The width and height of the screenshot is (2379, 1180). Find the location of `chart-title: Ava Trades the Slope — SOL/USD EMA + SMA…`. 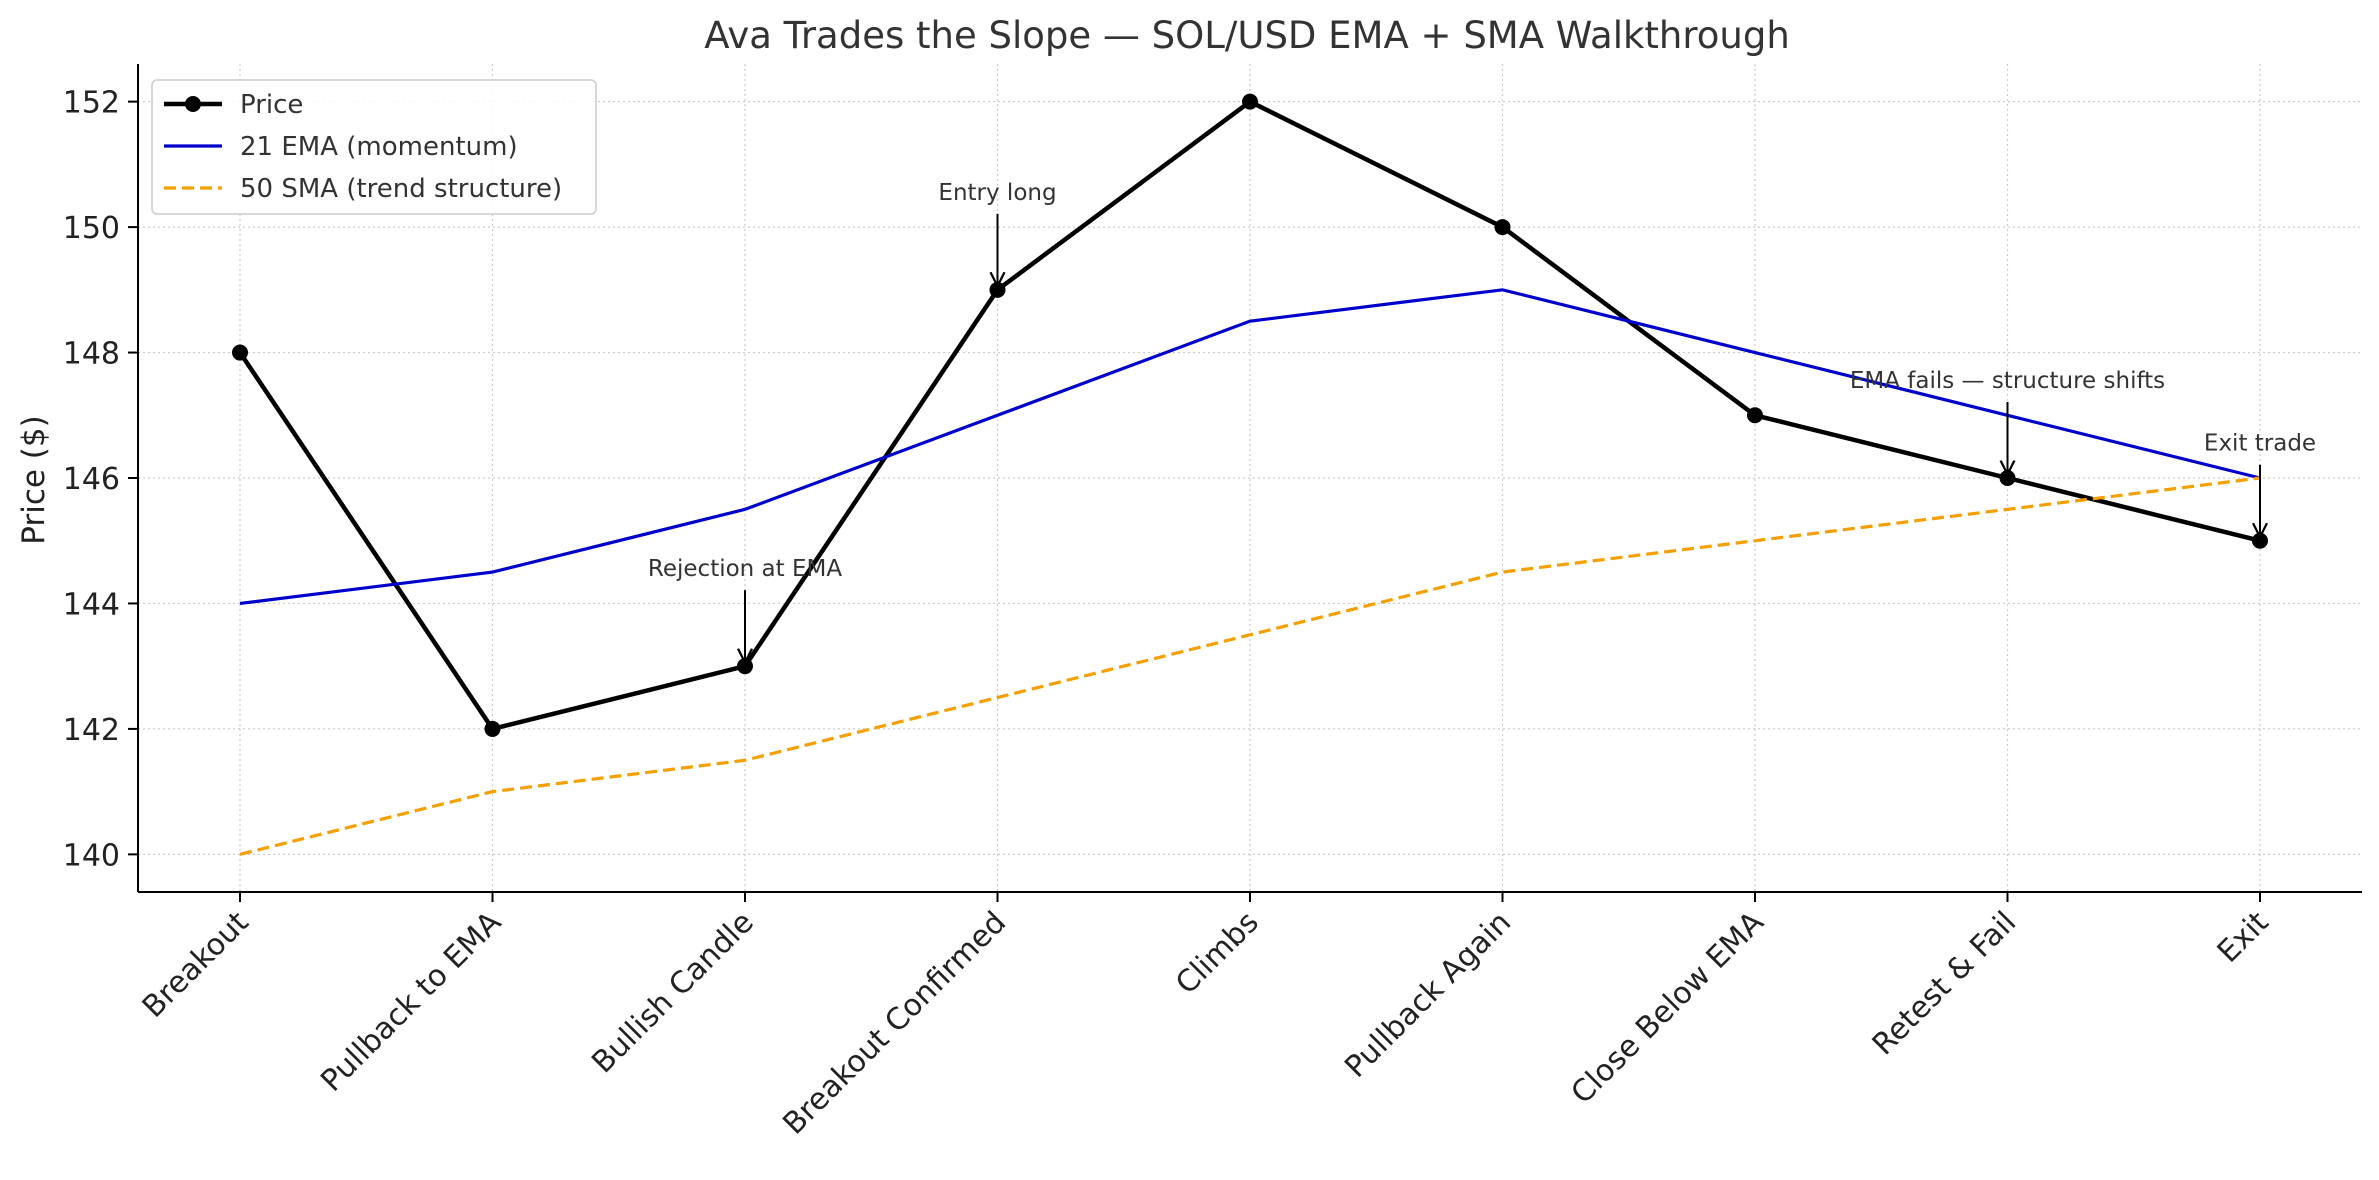

chart-title: Ava Trades the Slope — SOL/USD EMA + SMA… is located at coordinates (1247, 35).